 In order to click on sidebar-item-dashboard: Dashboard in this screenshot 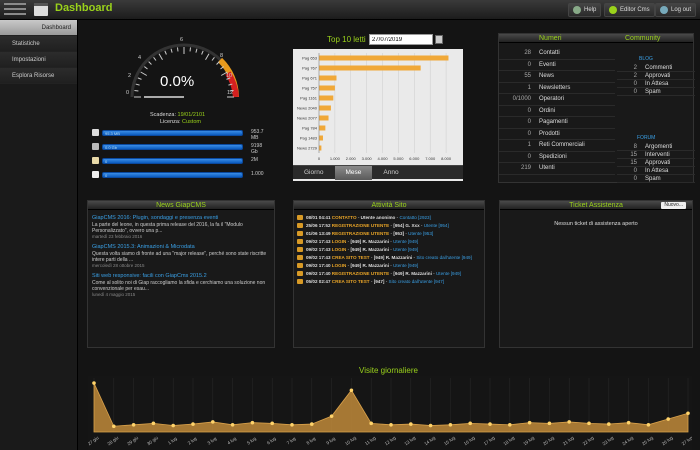, I will do `click(38, 28)`.